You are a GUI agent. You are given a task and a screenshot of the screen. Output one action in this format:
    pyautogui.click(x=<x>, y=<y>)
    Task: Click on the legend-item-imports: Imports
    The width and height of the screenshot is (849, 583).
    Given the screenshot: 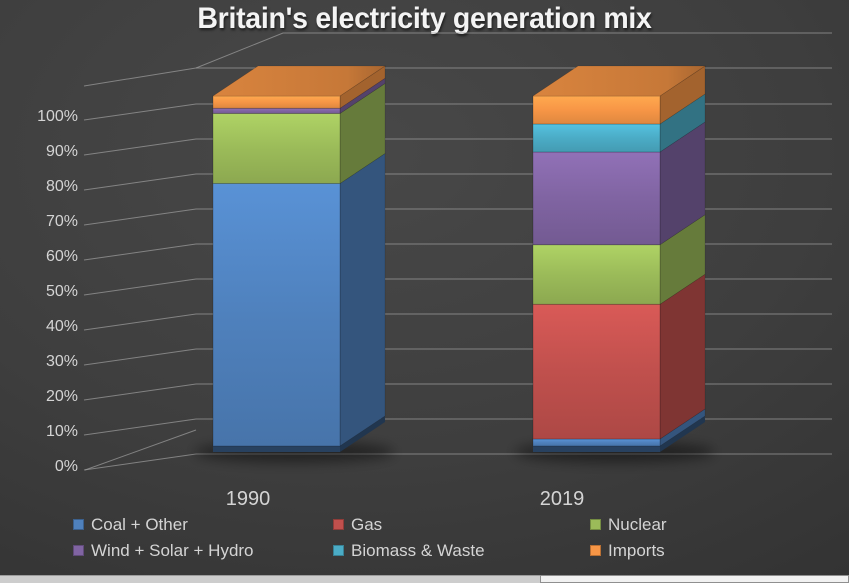 What is the action you would take?
    pyautogui.click(x=627, y=551)
    